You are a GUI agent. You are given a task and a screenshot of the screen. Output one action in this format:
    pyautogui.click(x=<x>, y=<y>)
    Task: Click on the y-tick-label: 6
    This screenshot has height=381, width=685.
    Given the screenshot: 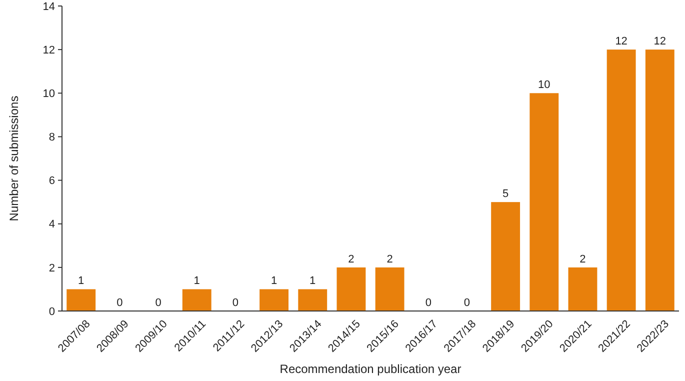 What is the action you would take?
    pyautogui.click(x=51, y=181)
    